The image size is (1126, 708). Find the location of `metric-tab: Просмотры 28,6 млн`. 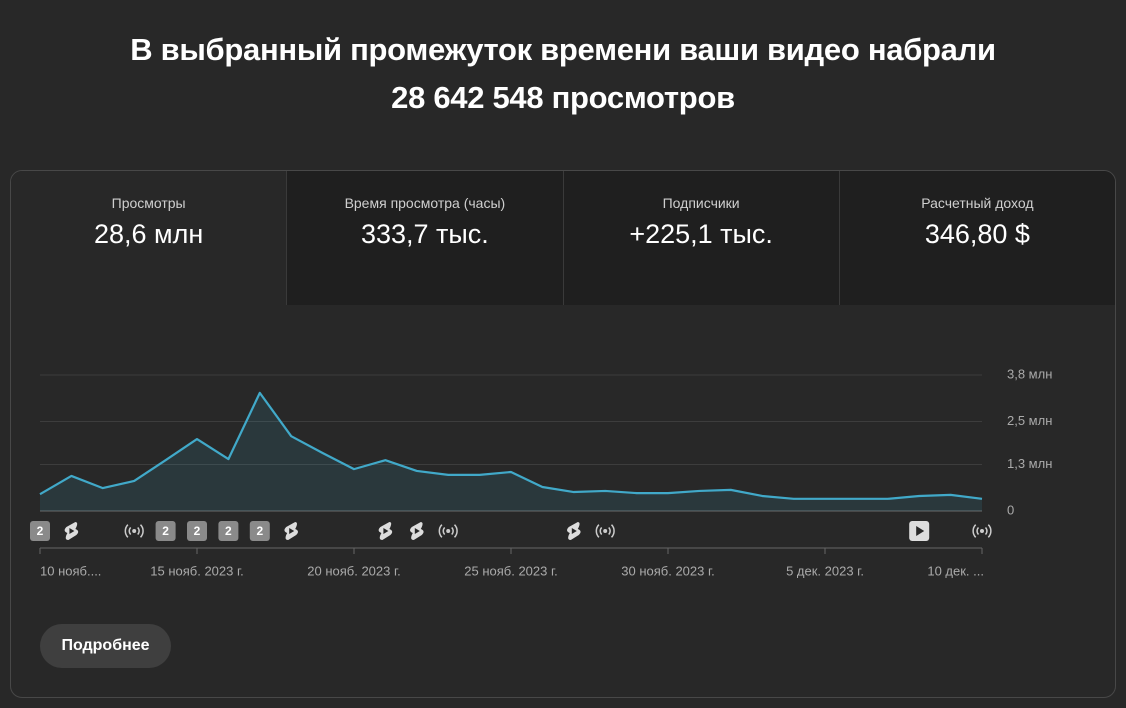

metric-tab: Просмотры 28,6 млн is located at coordinates (149, 238).